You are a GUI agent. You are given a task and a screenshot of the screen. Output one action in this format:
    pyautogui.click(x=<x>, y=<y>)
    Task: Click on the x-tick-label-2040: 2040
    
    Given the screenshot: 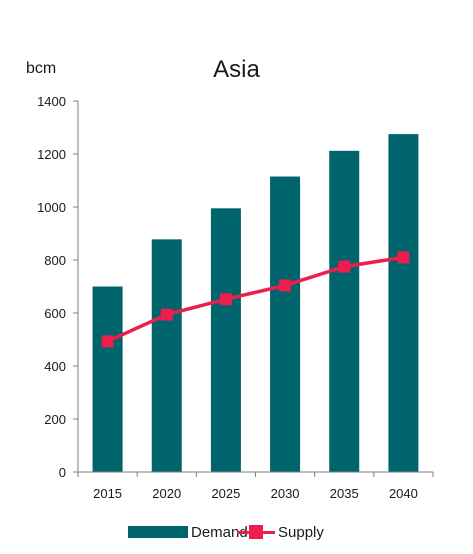 What is the action you would take?
    pyautogui.click(x=403, y=493)
    